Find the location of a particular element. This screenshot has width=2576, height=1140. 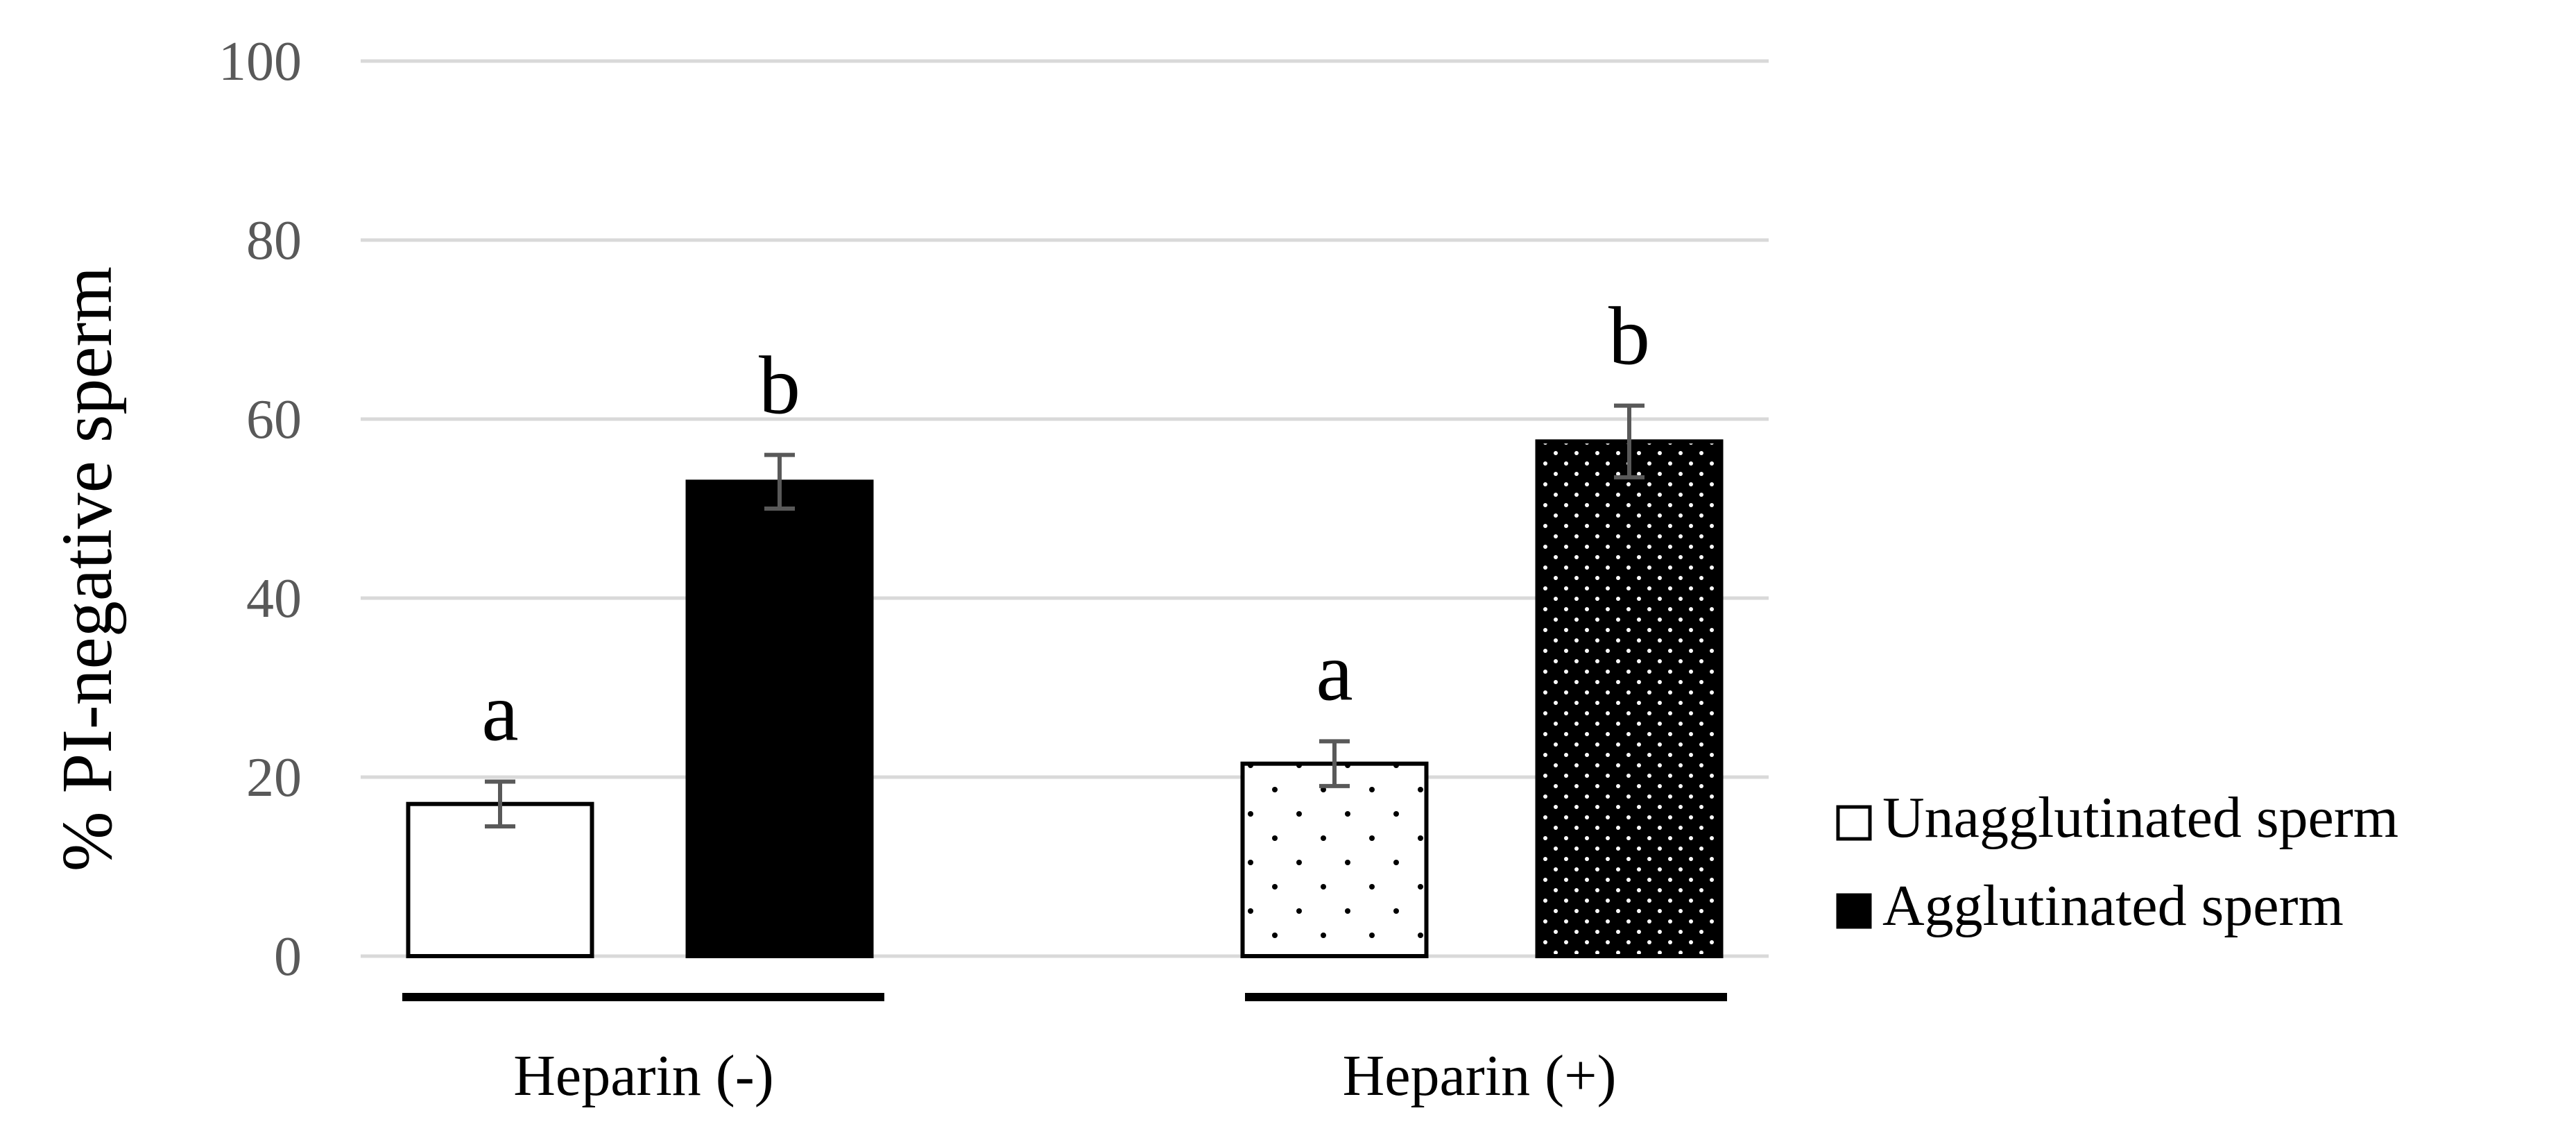

y-tick-labels: 0 20 40 60 80 100 is located at coordinates (260, 509).